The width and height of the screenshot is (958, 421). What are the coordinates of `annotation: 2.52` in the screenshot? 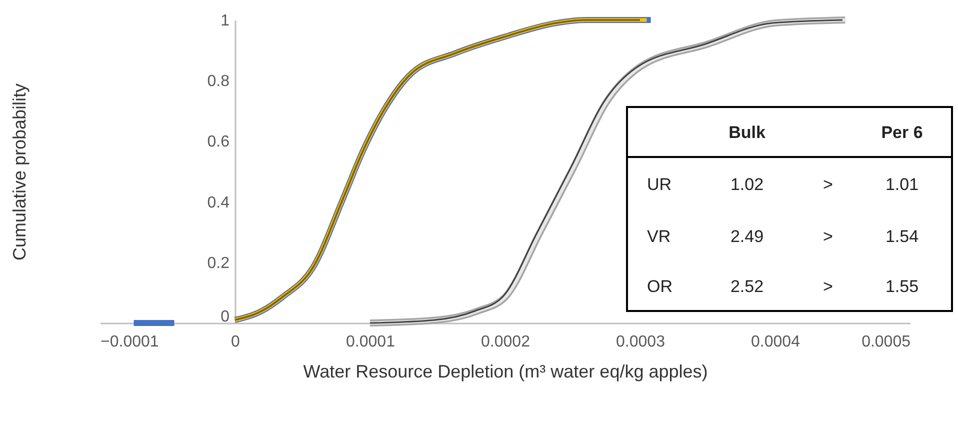 It's located at (747, 286).